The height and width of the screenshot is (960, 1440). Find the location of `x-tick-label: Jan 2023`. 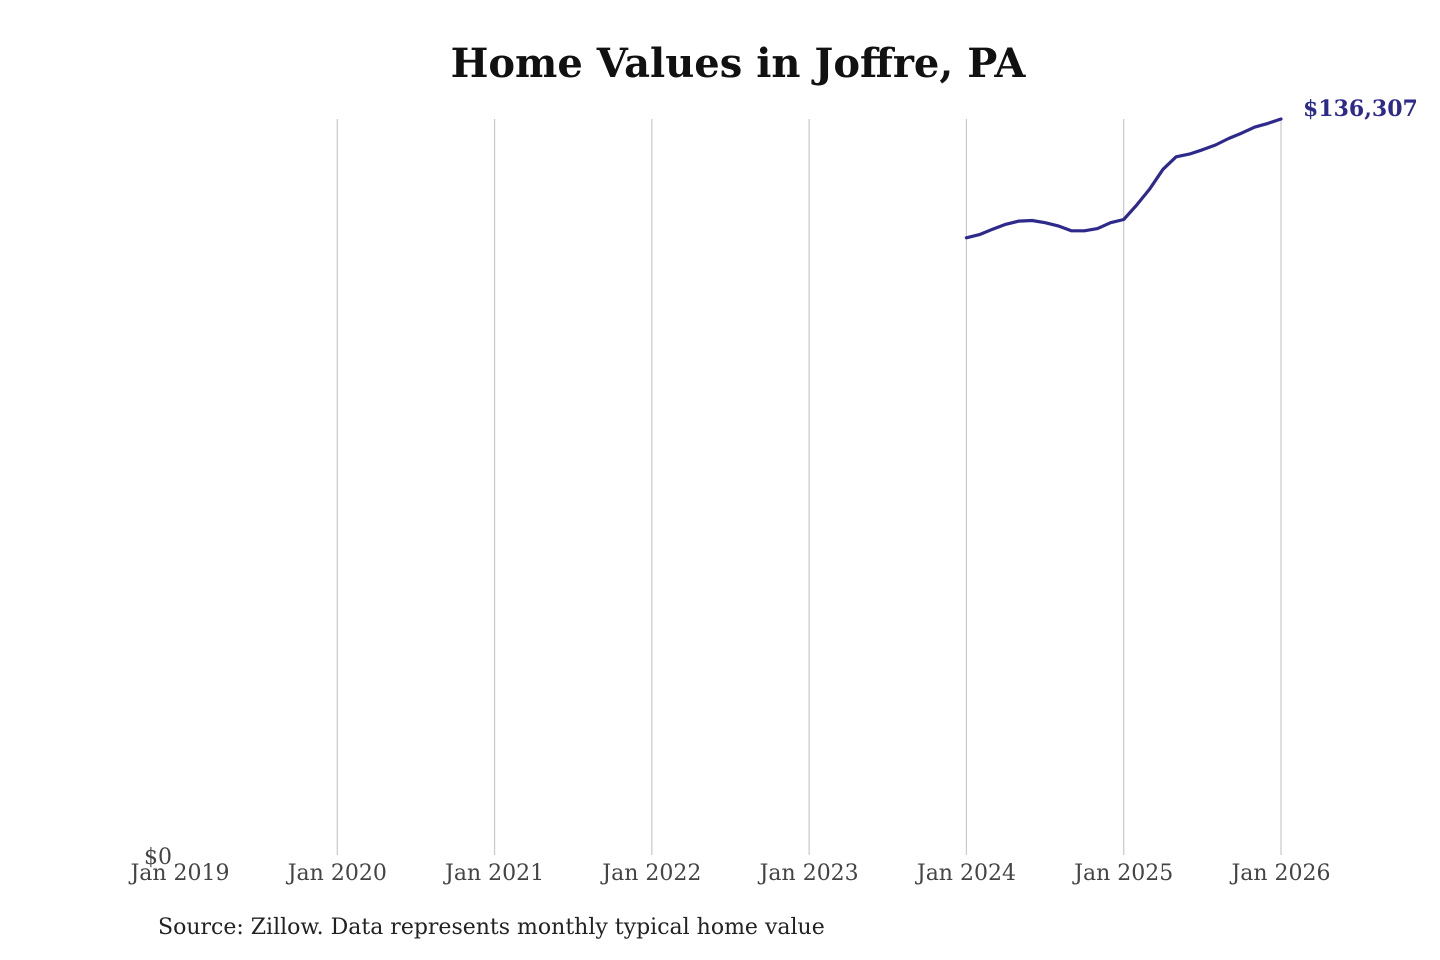

x-tick-label: Jan 2023 is located at coordinates (808, 873).